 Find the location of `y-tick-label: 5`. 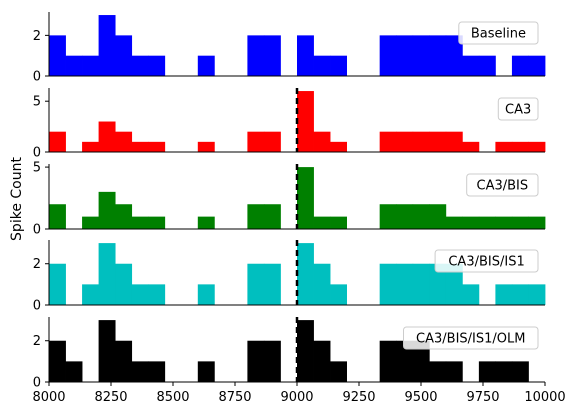

y-tick-label: 5 is located at coordinates (37, 168).